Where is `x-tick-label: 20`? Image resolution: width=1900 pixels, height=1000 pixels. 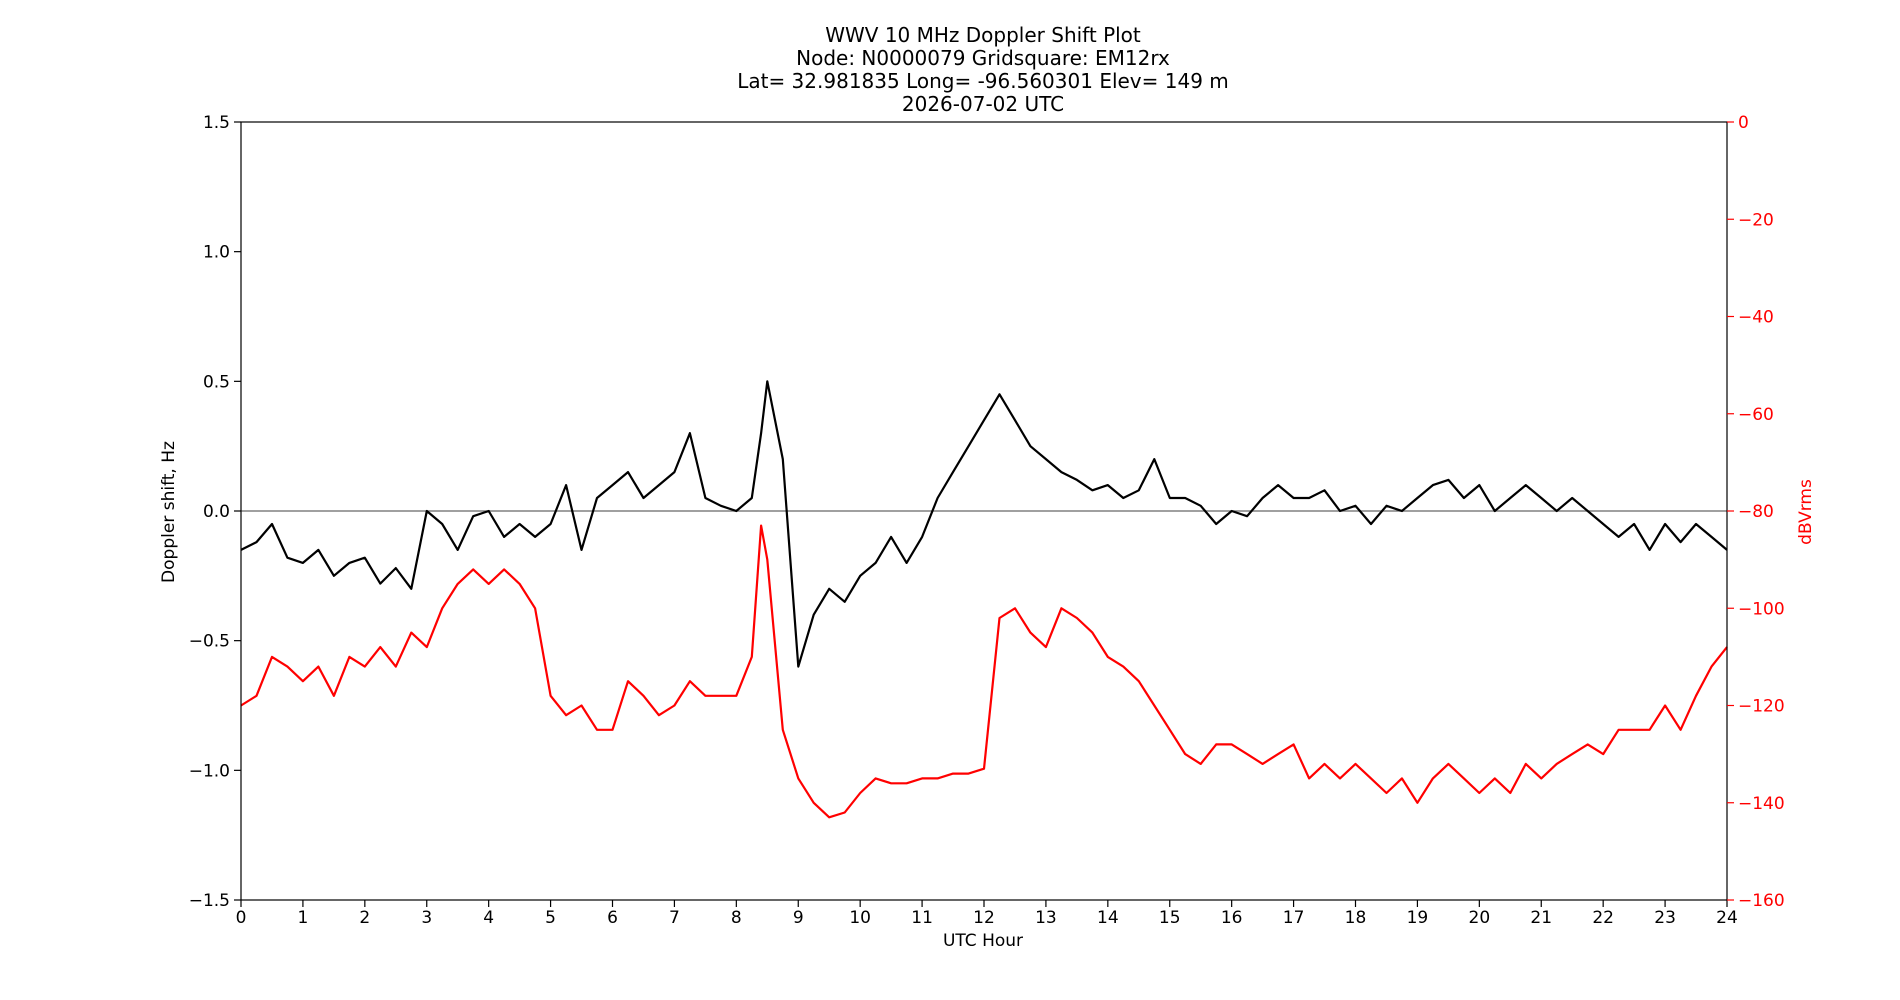
x-tick-label: 20 is located at coordinates (1480, 918).